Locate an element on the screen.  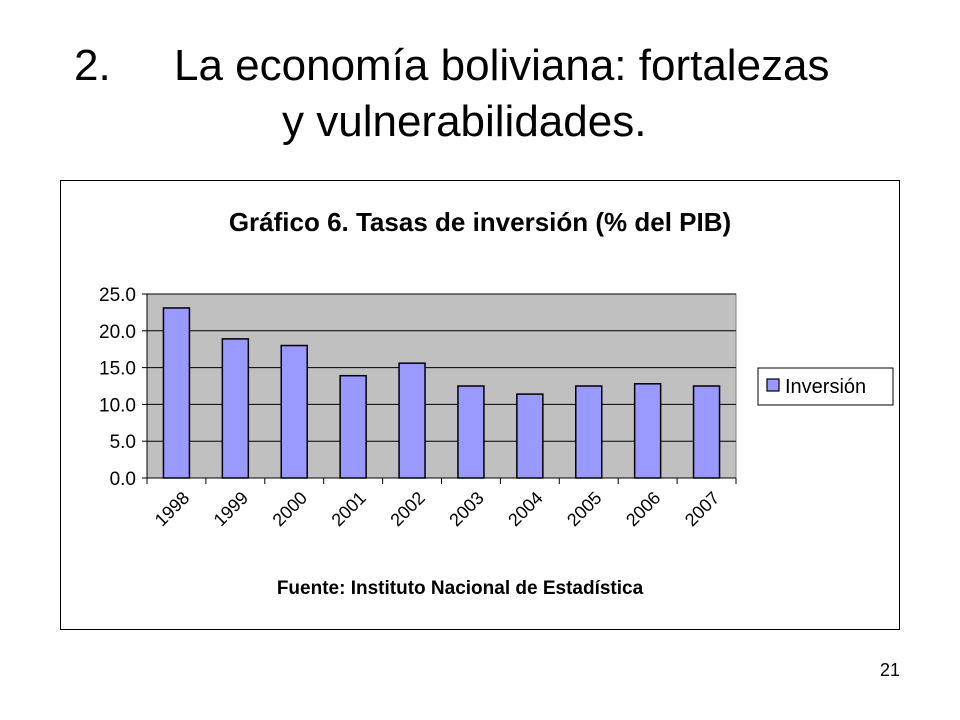
bar-2000 is located at coordinates (294, 411).